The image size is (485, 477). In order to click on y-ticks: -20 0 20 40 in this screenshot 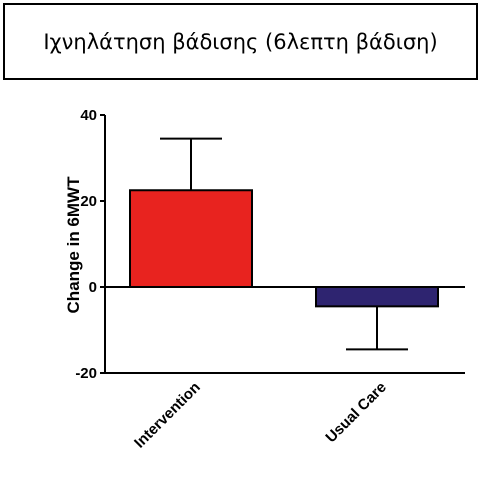, I will do `click(90, 244)`.